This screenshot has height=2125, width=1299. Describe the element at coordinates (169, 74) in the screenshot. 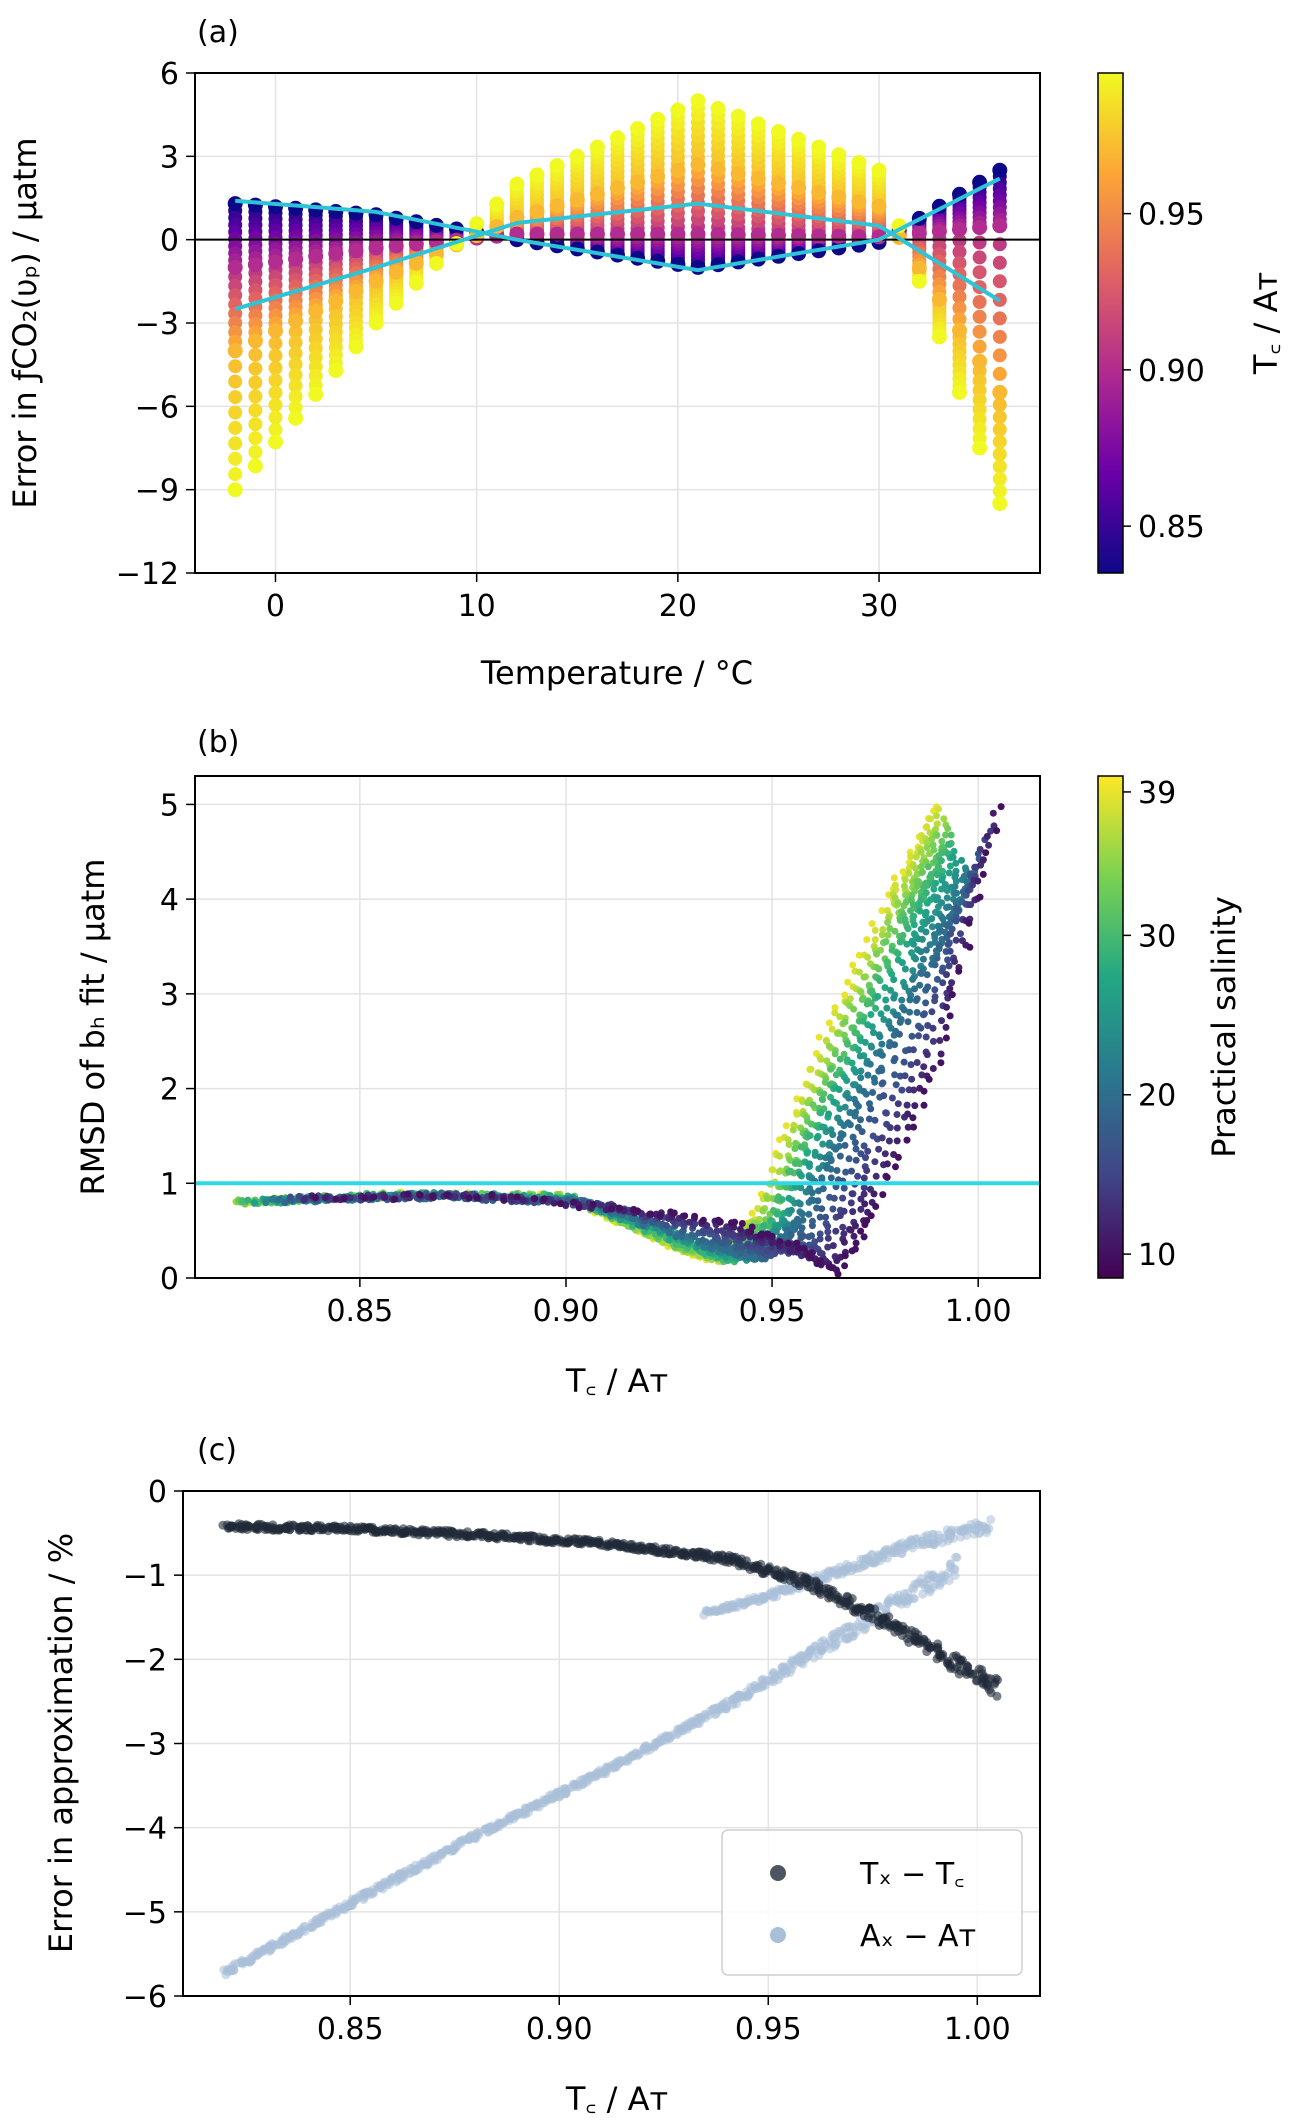

I see `ytick-label-a-6: 6` at that location.